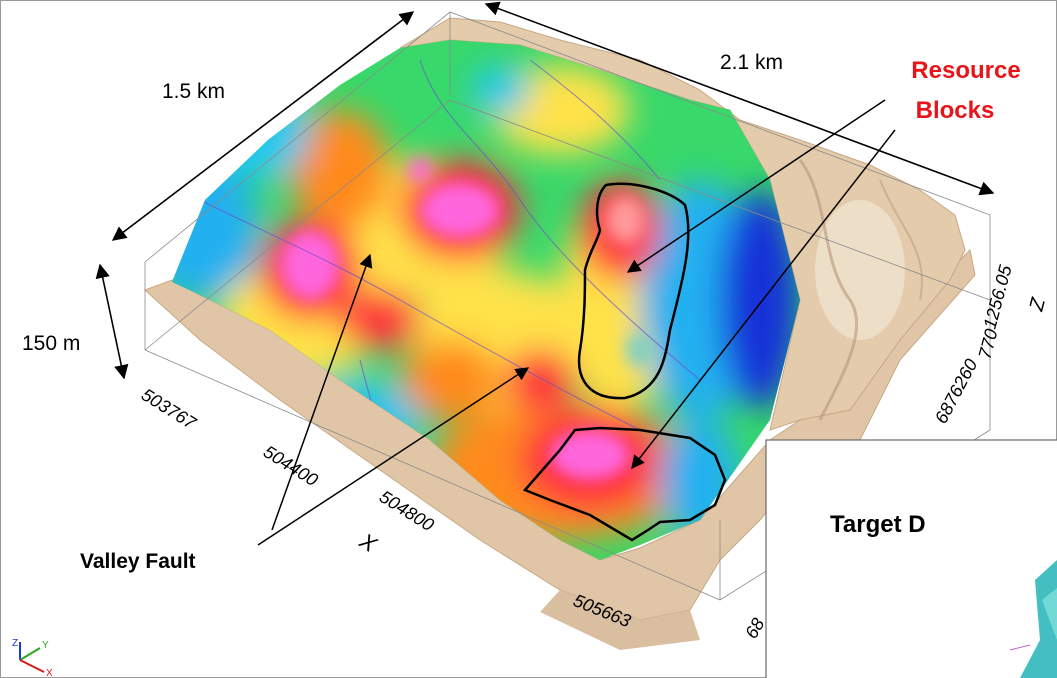  Describe the element at coordinates (911, 558) in the screenshot. I see `target-inset-panel: Target D` at that location.